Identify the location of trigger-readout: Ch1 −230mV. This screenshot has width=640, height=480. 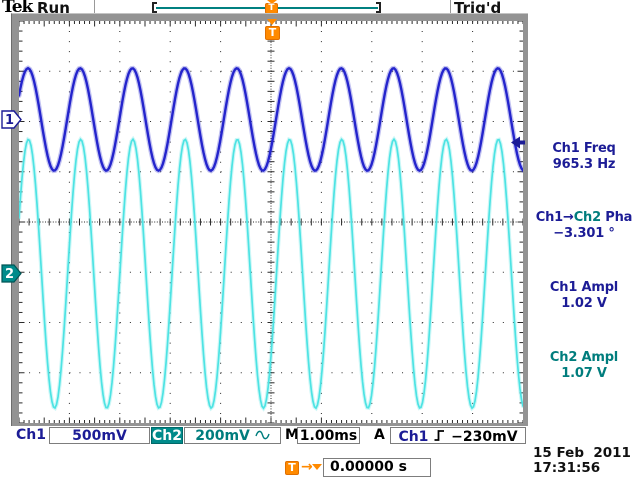
(458, 436).